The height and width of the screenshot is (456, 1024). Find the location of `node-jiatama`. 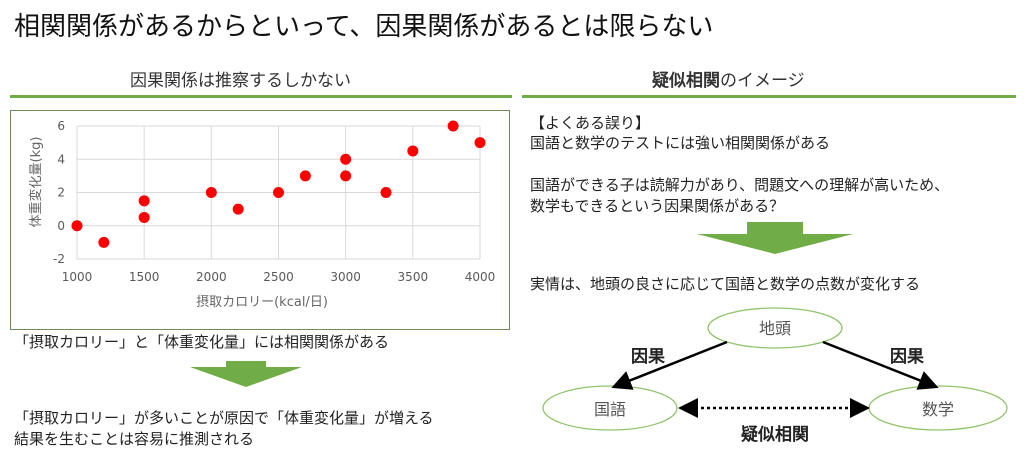

node-jiatama is located at coordinates (775, 328).